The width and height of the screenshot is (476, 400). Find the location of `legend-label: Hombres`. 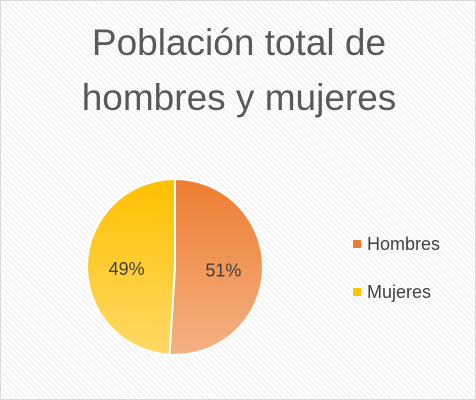

legend-label: Hombres is located at coordinates (403, 244).